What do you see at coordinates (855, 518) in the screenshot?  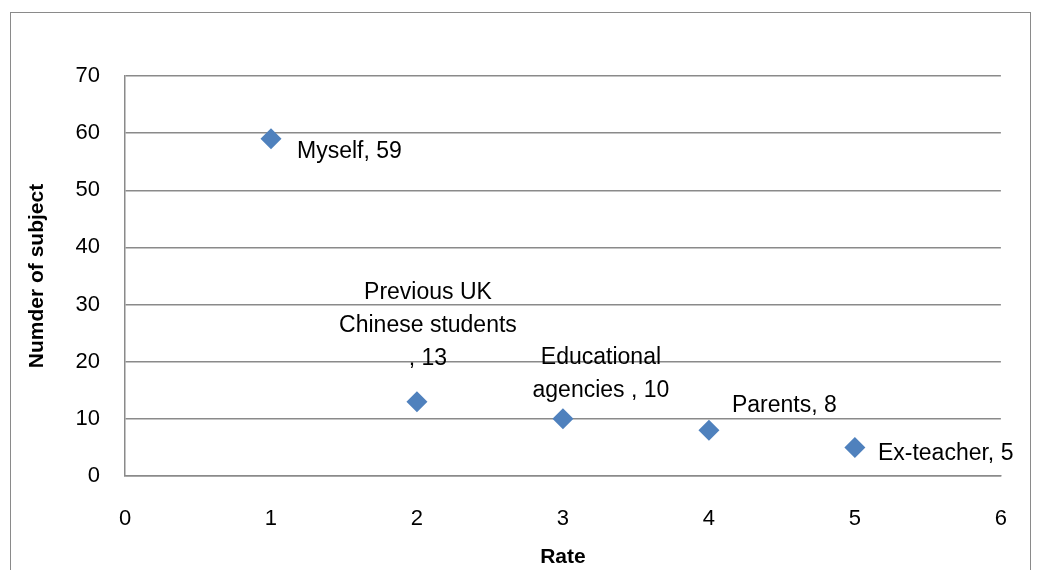 I see `x-tick-label: 5` at bounding box center [855, 518].